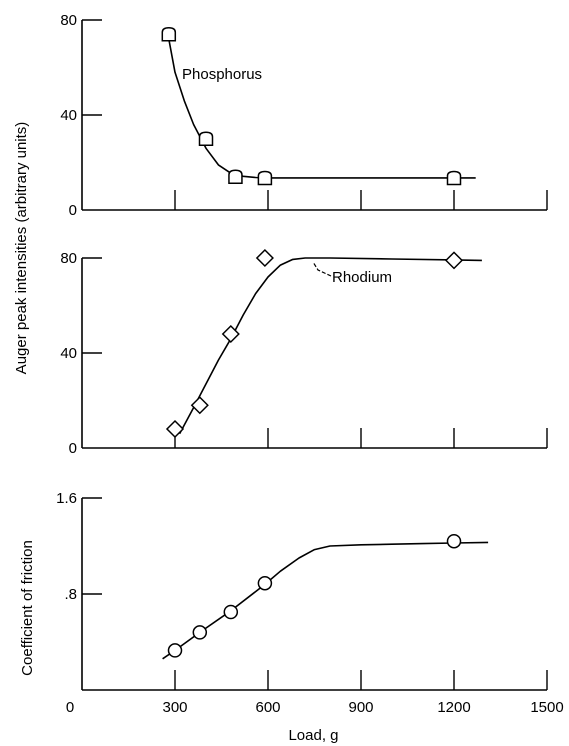 Image resolution: width=569 pixels, height=746 pixels. I want to click on auger-y-axis-label: Auger peak intensities (arbitrary units), so click(21, 248).